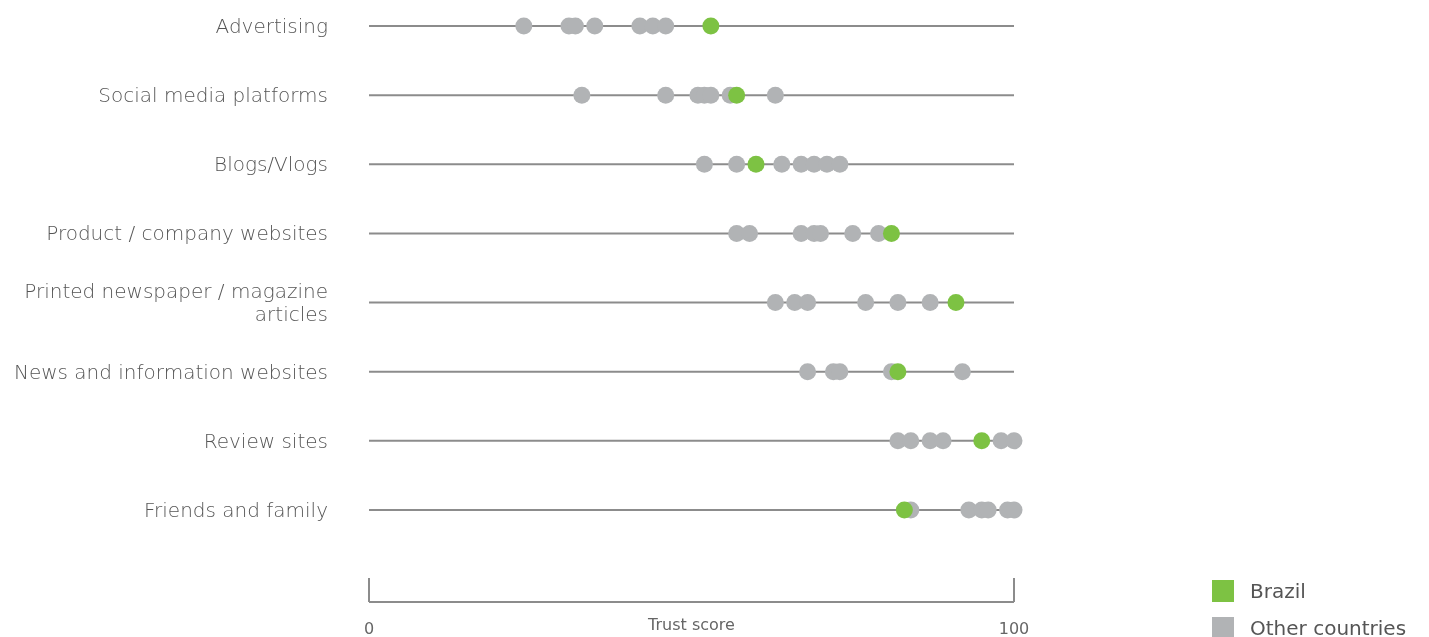  Describe the element at coordinates (265, 440) in the screenshot. I see `y-tick-label: Review sites` at that location.